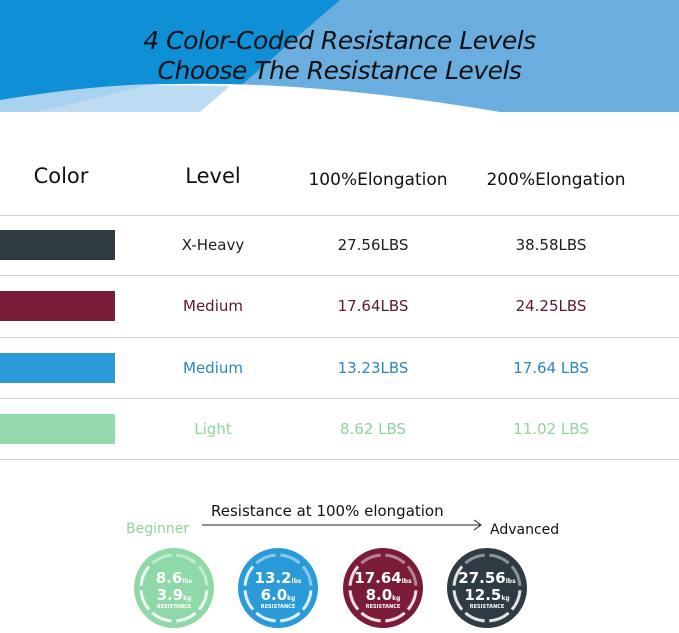 This screenshot has width=679, height=633. What do you see at coordinates (373, 245) in the screenshot?
I see `cell-e100: 27.56LBS` at bounding box center [373, 245].